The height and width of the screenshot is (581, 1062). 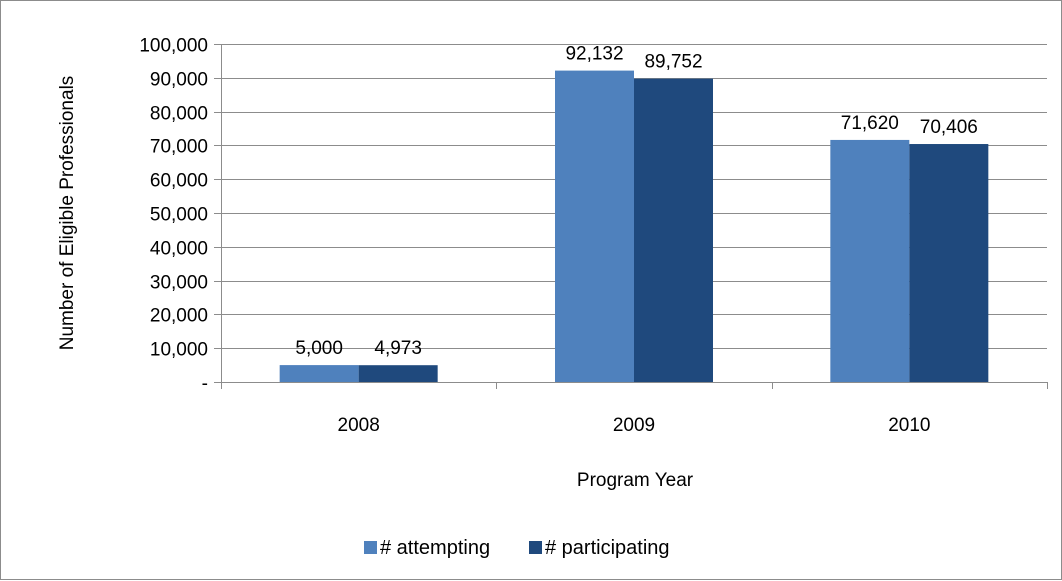 I want to click on x-axis-title: Program Year, so click(x=635, y=480).